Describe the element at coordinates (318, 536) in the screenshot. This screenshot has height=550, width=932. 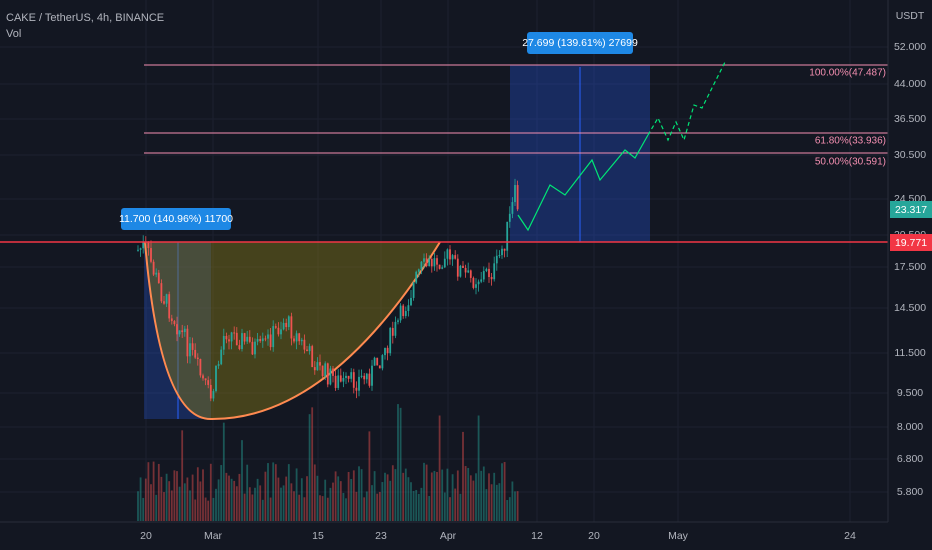
I see `time-label: 15` at that location.